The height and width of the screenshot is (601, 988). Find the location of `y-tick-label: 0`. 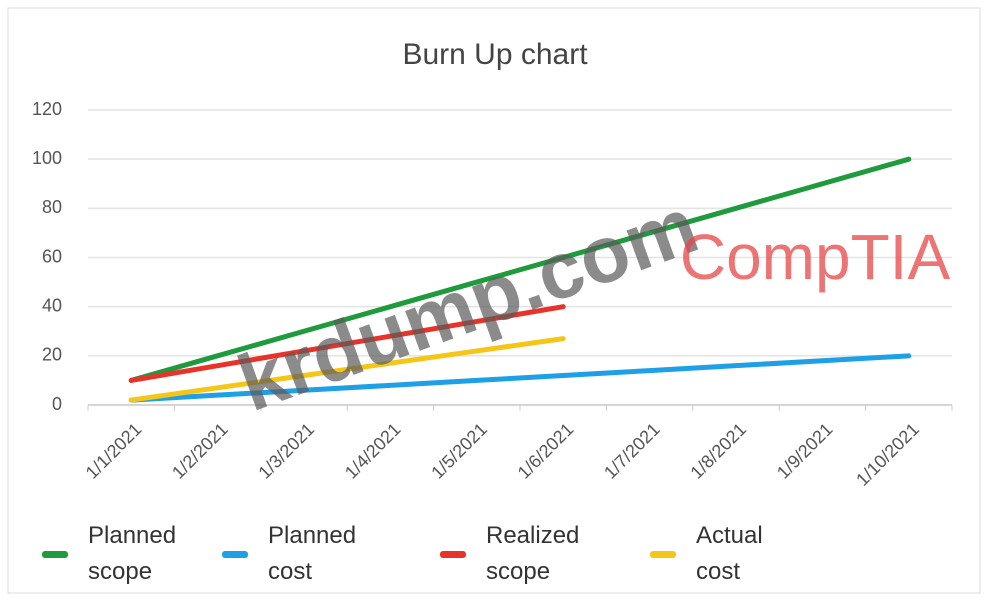

y-tick-label: 0 is located at coordinates (57, 404).